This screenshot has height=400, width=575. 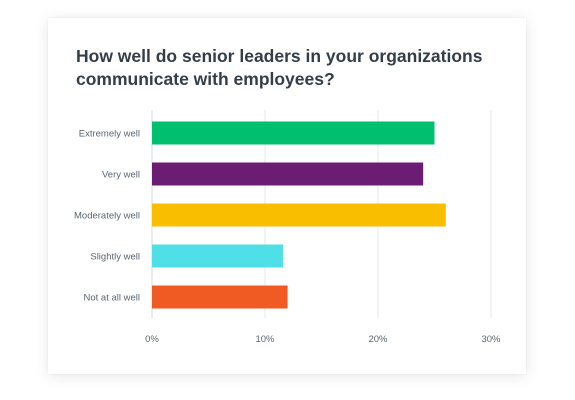 I want to click on category-label: Not at all well, so click(x=112, y=298).